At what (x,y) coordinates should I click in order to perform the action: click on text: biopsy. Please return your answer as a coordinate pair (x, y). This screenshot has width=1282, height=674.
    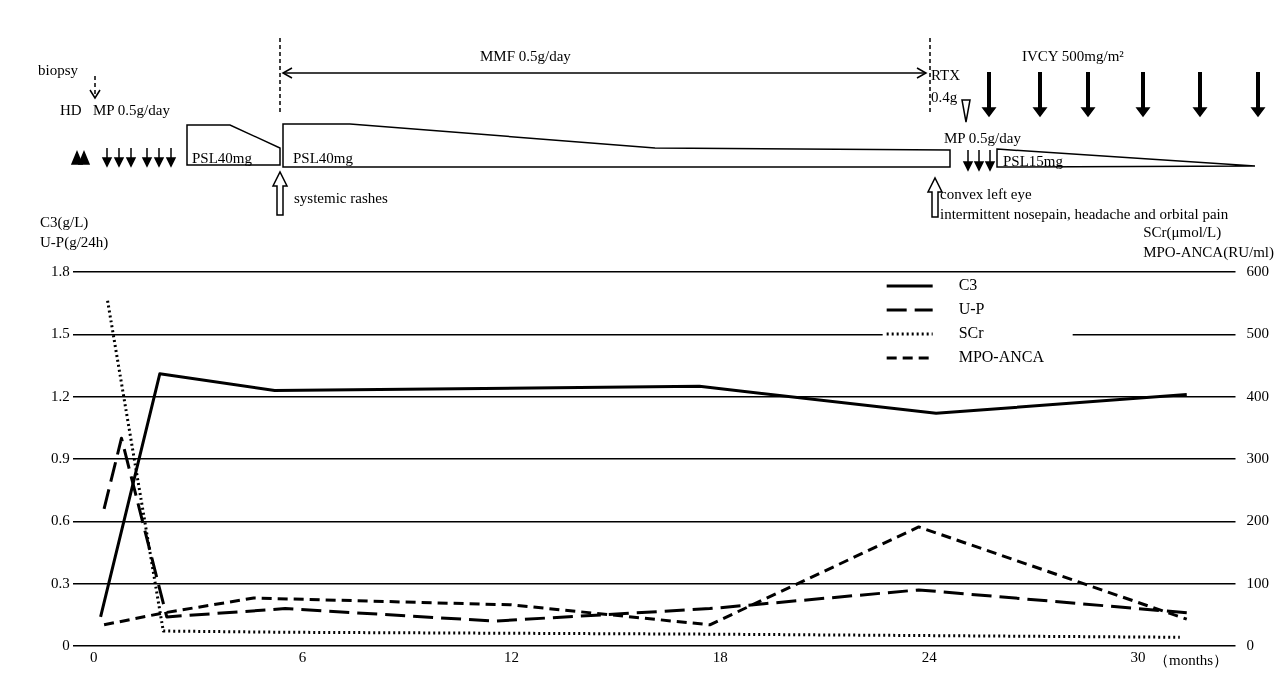
    Looking at the image, I should click on (58, 70).